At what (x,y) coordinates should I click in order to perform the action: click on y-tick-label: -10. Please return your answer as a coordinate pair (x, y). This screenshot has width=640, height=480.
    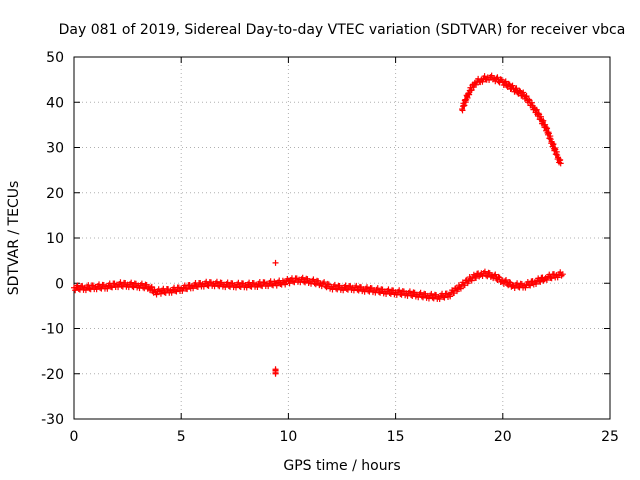
    Looking at the image, I should click on (52, 330).